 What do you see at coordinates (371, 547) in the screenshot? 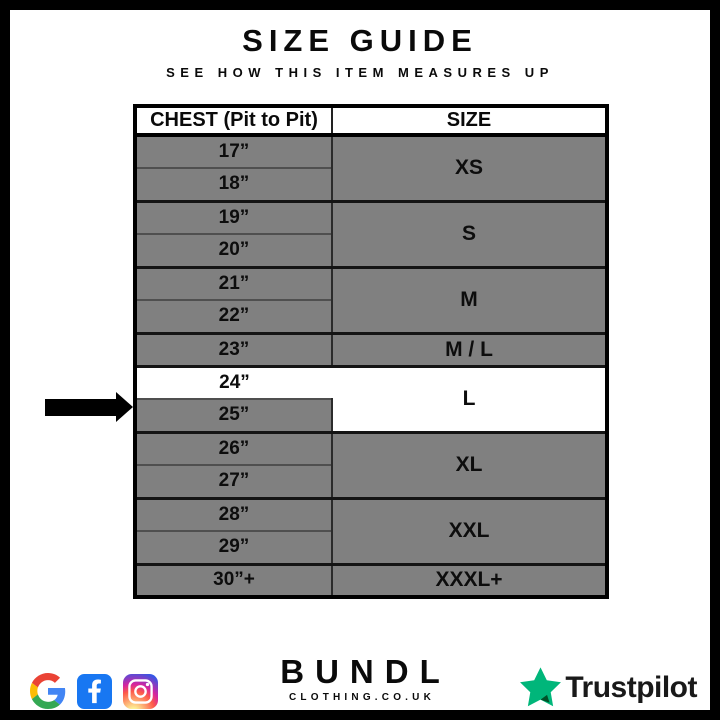
I see `table-row: 29”` at bounding box center [371, 547].